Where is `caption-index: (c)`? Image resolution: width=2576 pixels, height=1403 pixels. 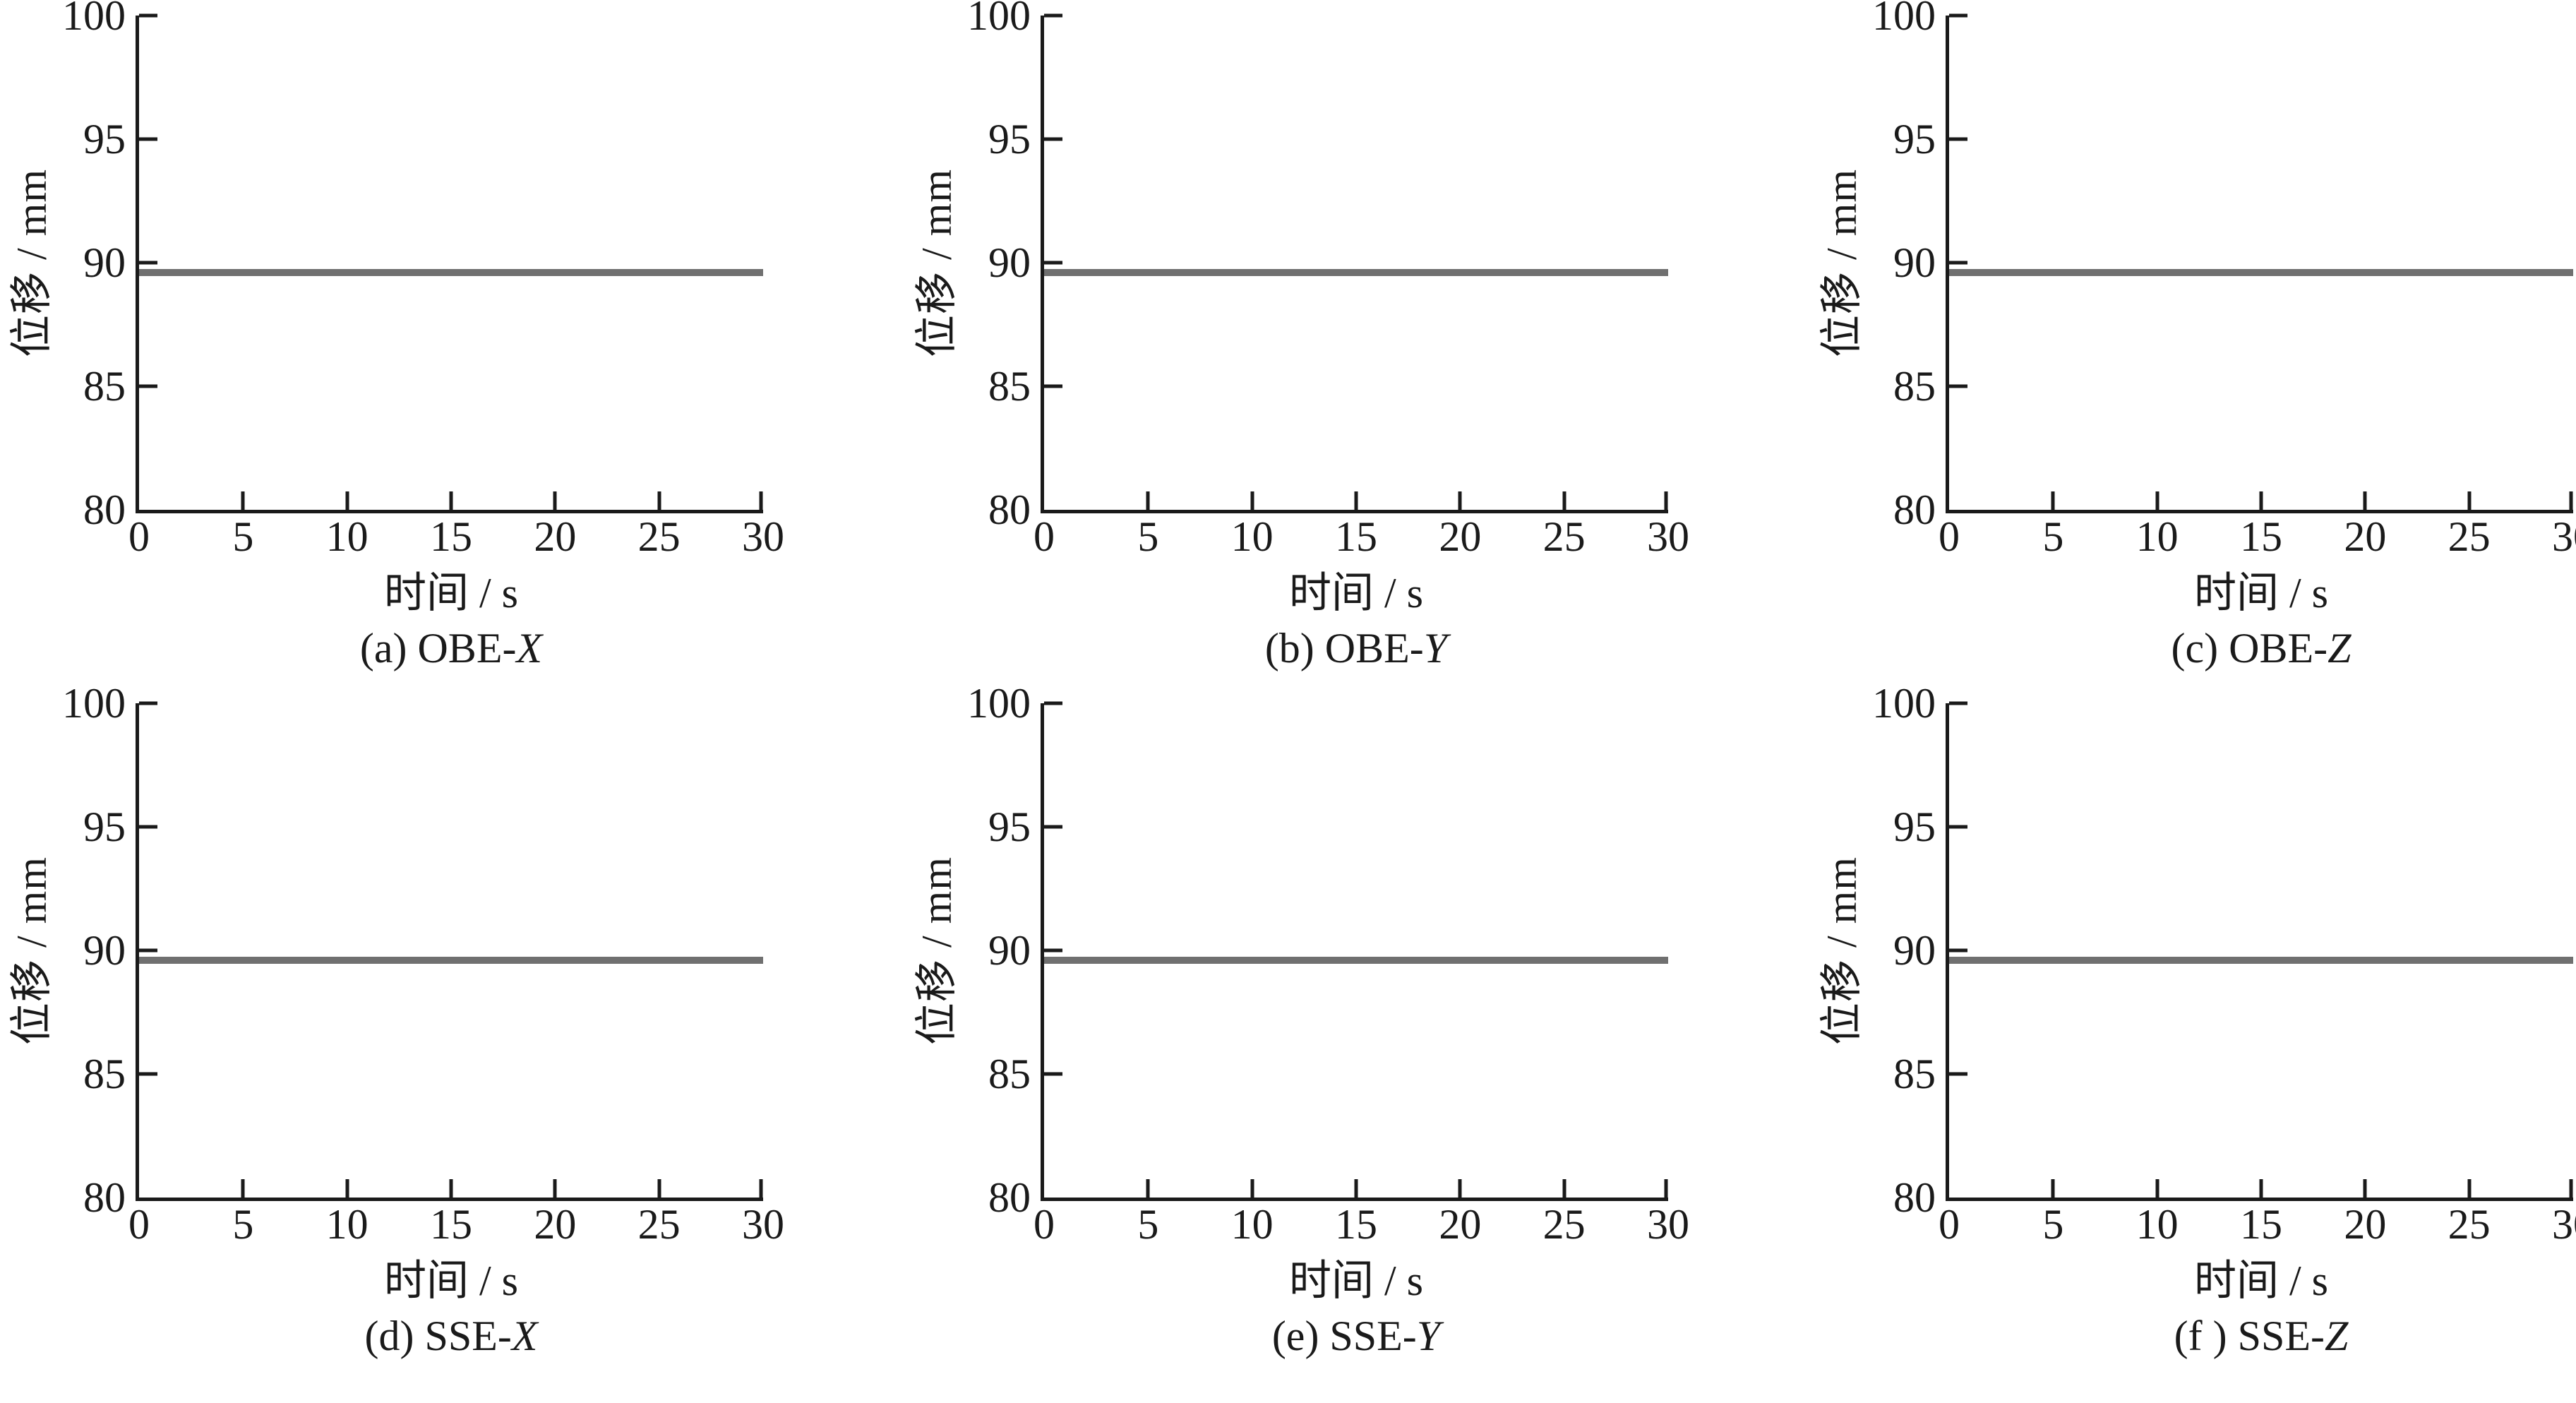 caption-index: (c) is located at coordinates (2200, 648).